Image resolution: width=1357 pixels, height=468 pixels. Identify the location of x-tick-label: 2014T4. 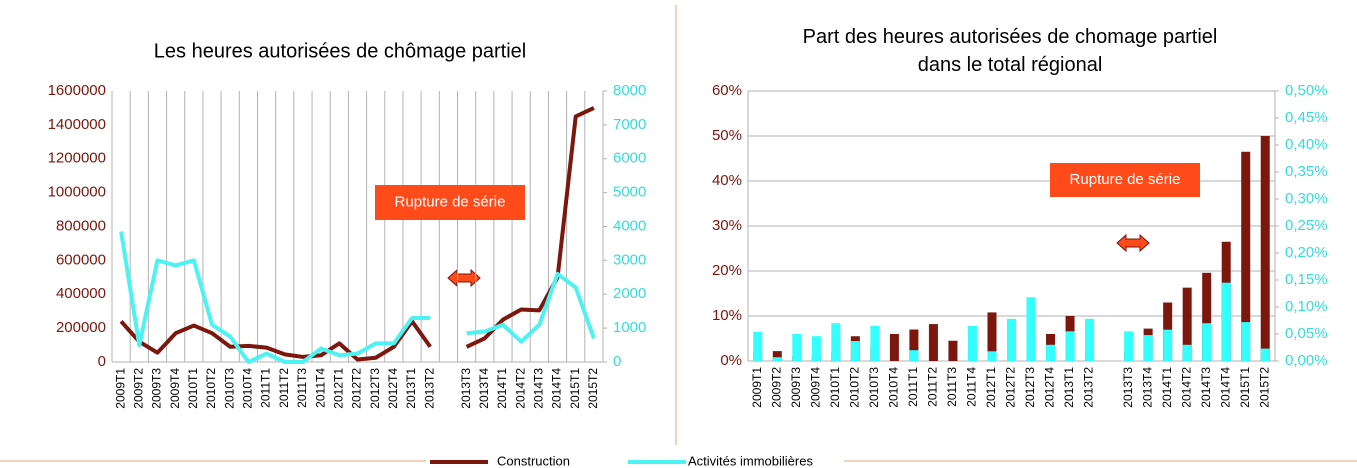
(1225, 387).